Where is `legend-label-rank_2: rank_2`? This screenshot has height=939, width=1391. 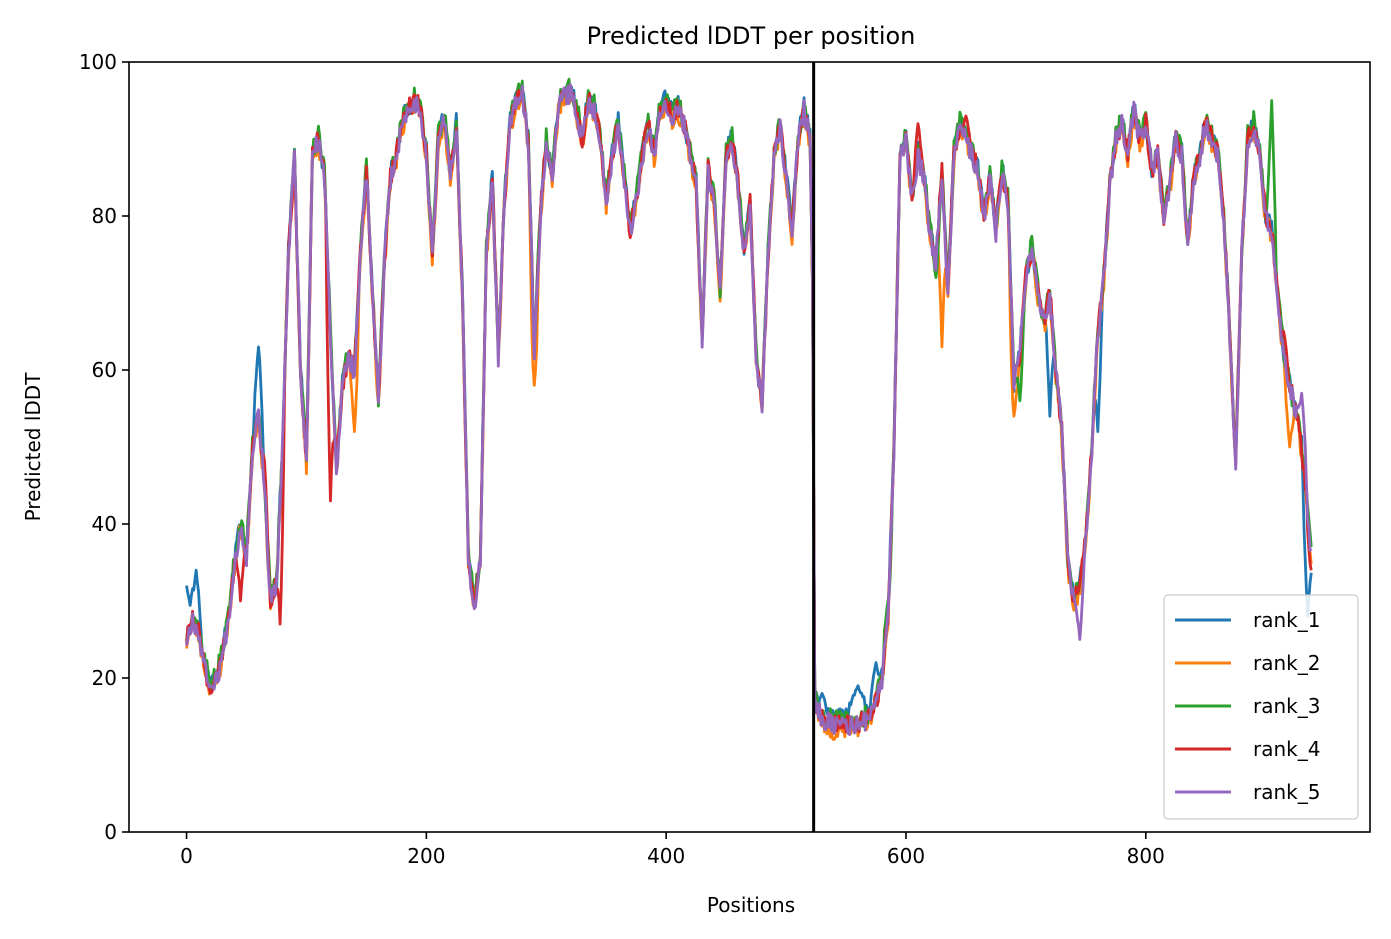
legend-label-rank_2: rank_2 is located at coordinates (1286, 663).